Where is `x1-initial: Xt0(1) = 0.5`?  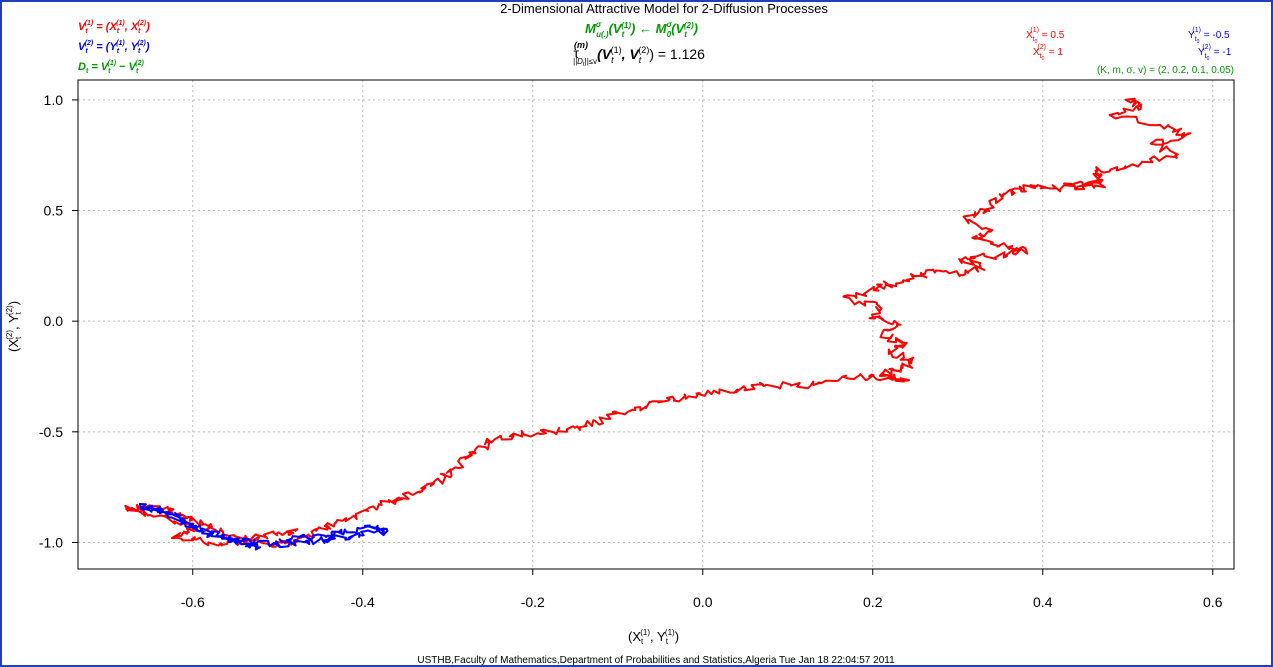
x1-initial: Xt0(1) = 0.5 is located at coordinates (1045, 36).